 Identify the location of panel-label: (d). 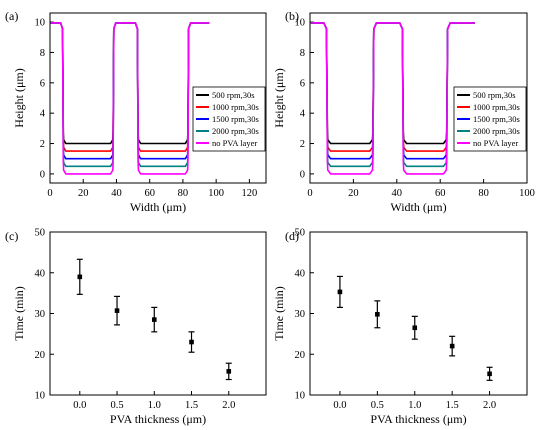
(292, 236).